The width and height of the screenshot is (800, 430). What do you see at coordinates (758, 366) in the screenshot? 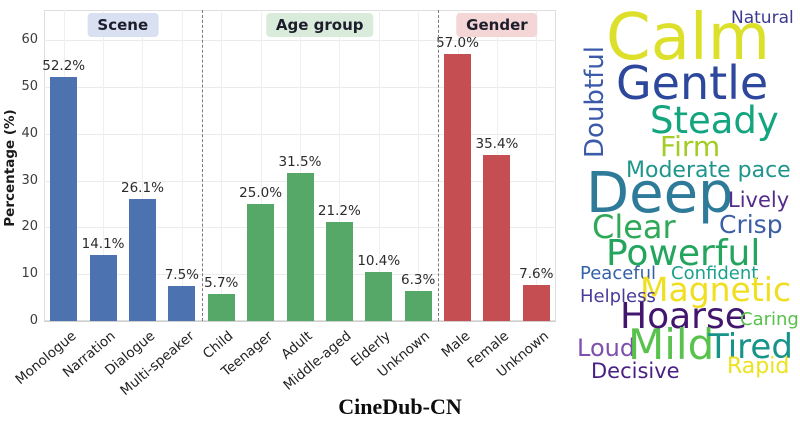
I see `wordcloud-word-rapid: Rapid` at bounding box center [758, 366].